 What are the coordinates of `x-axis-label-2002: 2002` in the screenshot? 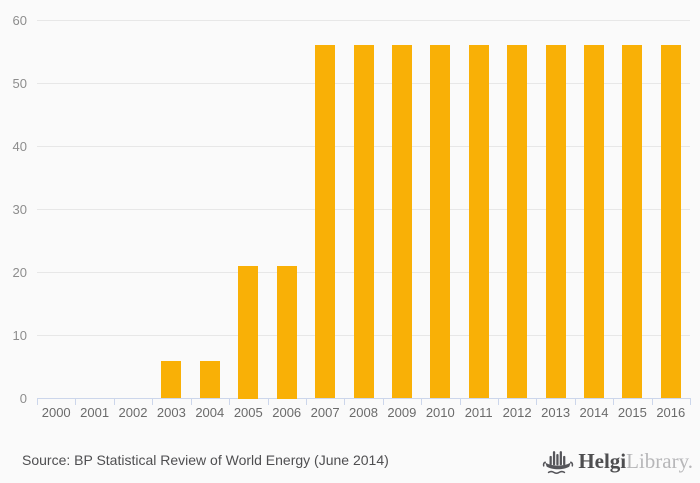 It's located at (133, 412).